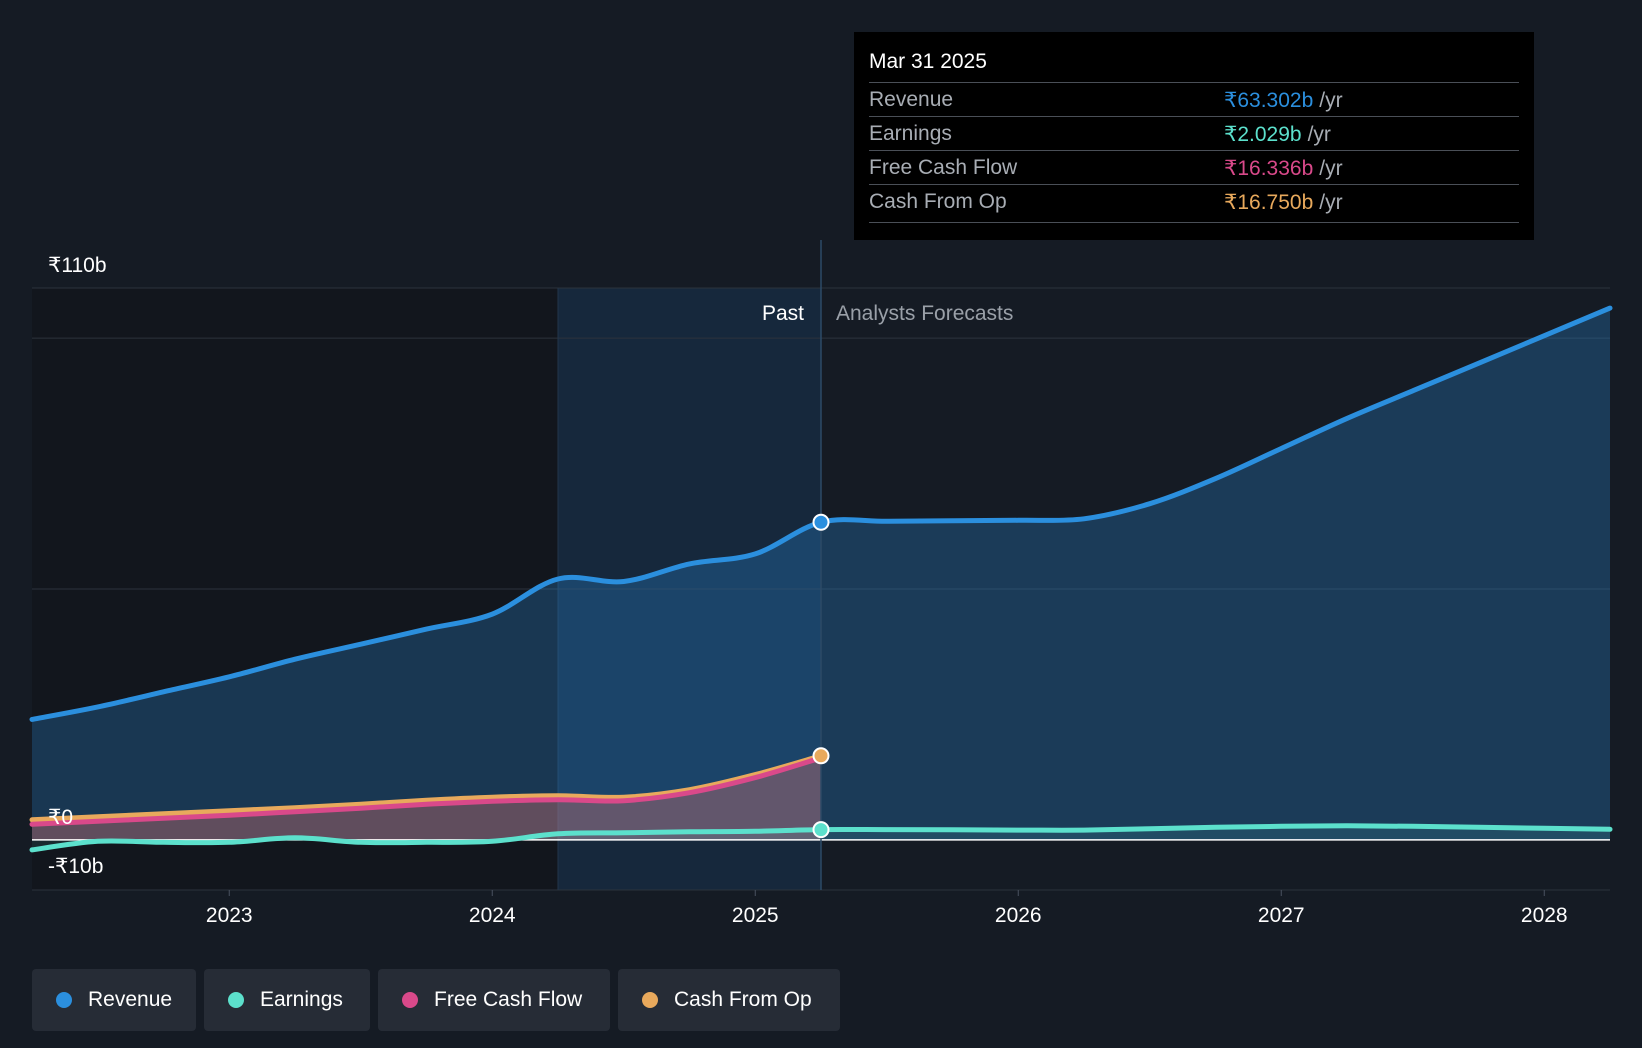 This screenshot has width=1642, height=1048. I want to click on legend-label: Cash From Op, so click(743, 999).